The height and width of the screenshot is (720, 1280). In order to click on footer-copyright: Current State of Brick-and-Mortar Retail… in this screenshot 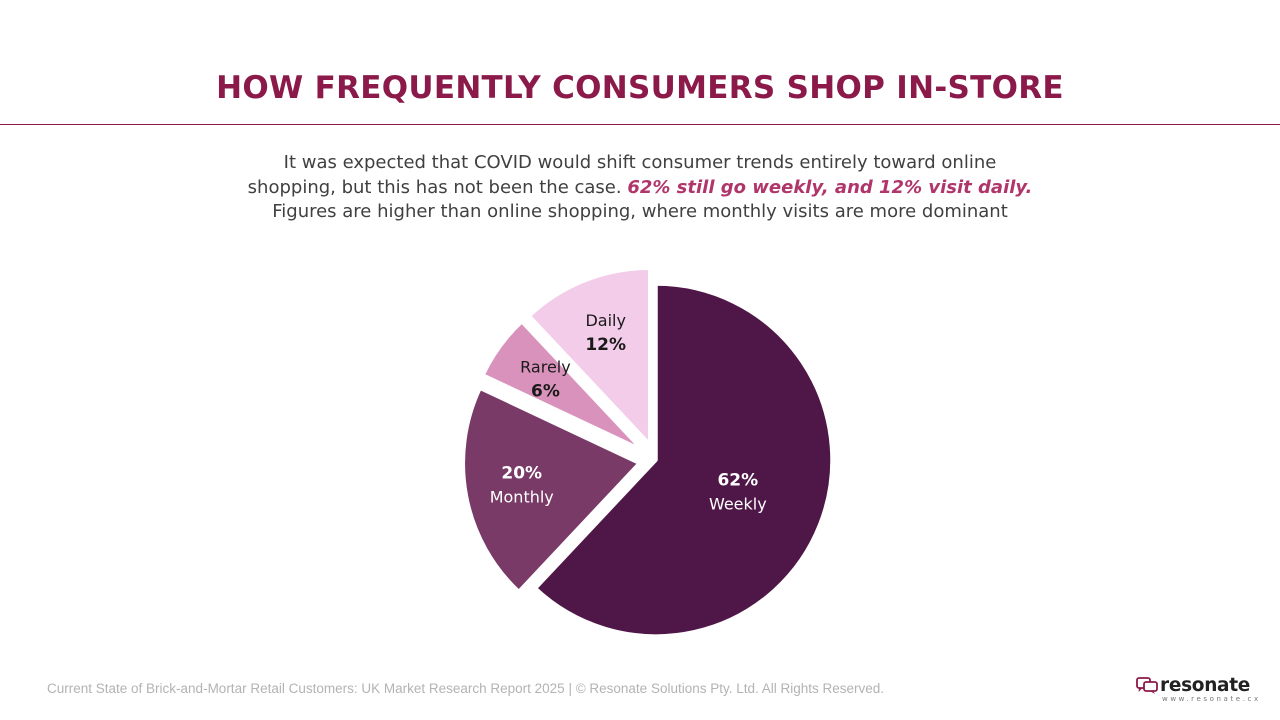, I will do `click(466, 688)`.